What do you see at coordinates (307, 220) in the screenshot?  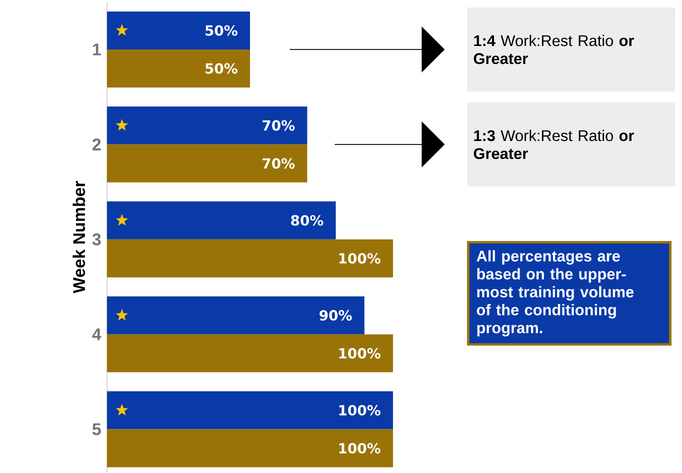 I see `data-label: 80%` at bounding box center [307, 220].